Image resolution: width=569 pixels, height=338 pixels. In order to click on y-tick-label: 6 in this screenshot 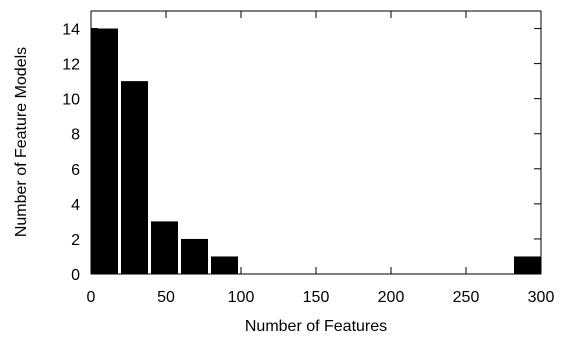, I will do `click(75, 170)`.